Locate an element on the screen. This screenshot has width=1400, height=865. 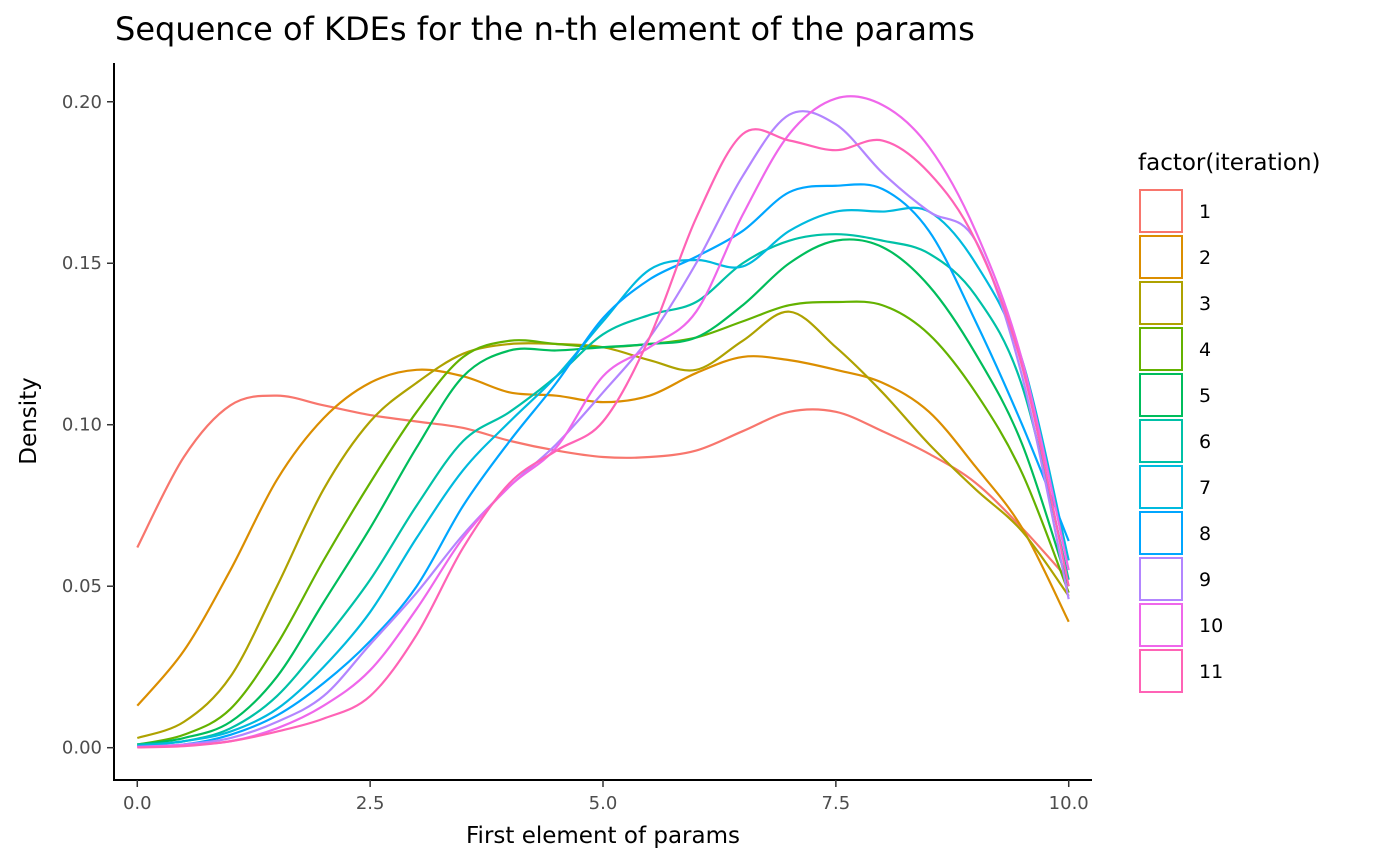
y-tick-label: 0.05 is located at coordinates (82, 586).